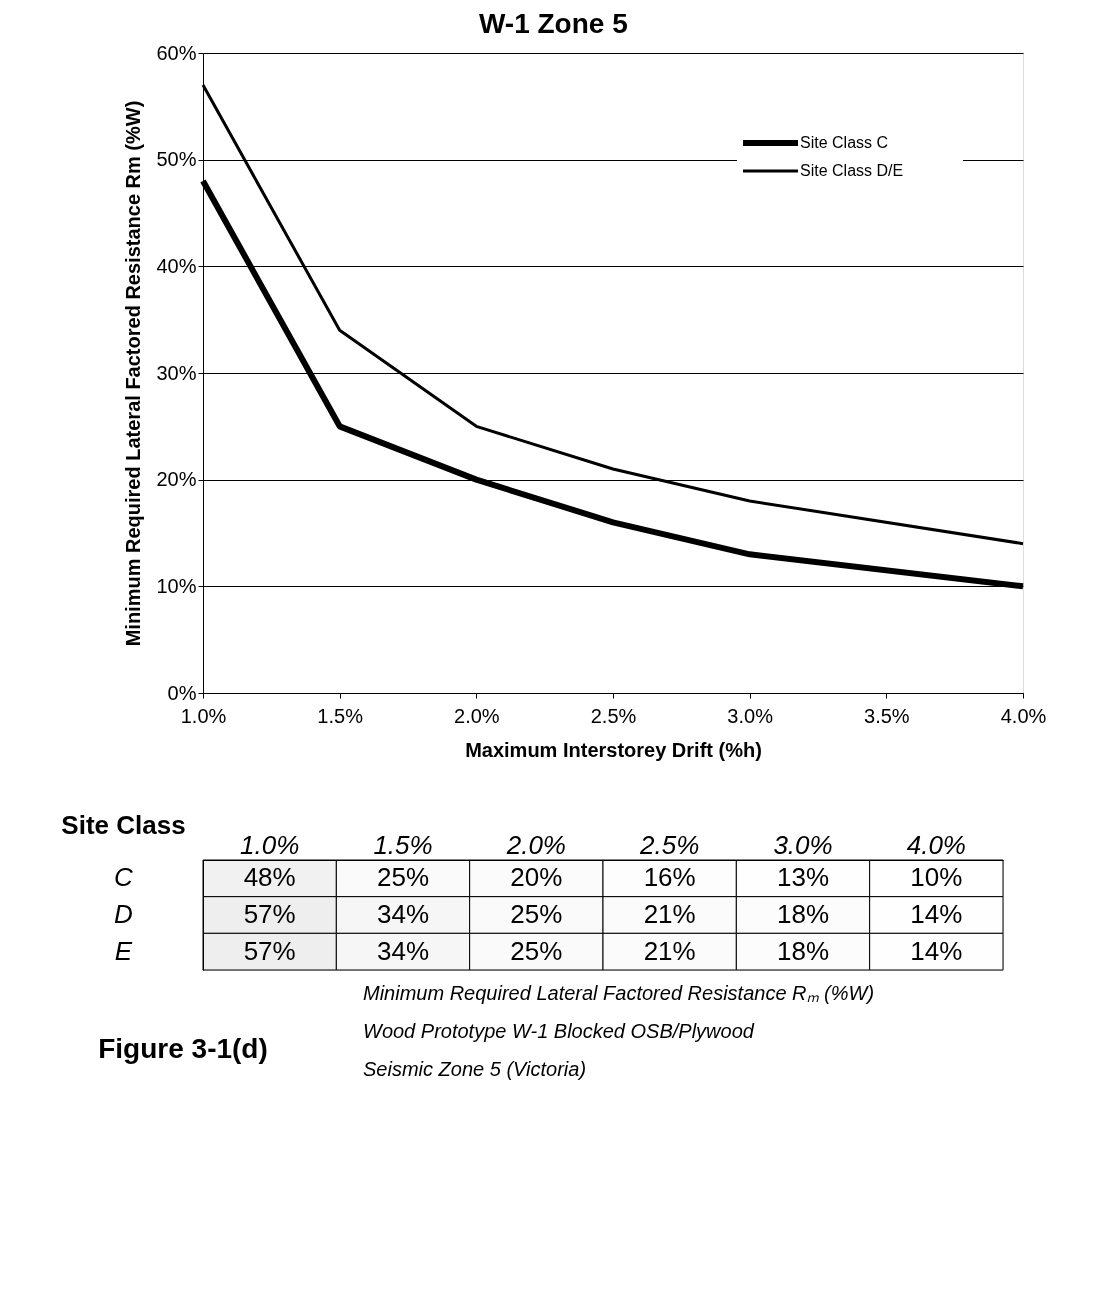 Image resolution: width=1105 pixels, height=1303 pixels. What do you see at coordinates (475, 1069) in the screenshot?
I see `text: Seismic Zone 5 (Victoria)` at bounding box center [475, 1069].